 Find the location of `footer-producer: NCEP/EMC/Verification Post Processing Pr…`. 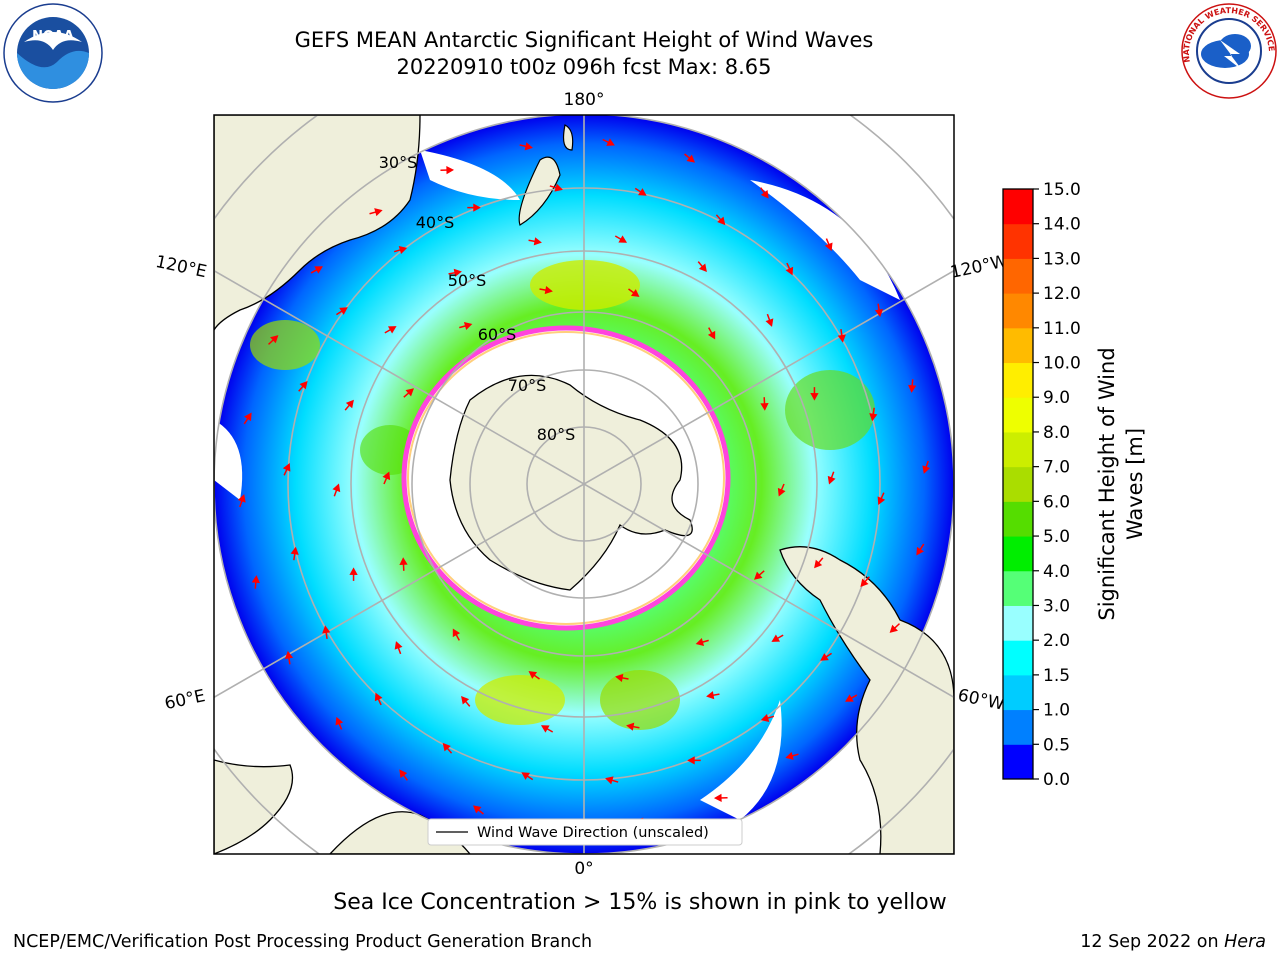

footer-producer: NCEP/EMC/Verification Post Processing Pr… is located at coordinates (303, 942).